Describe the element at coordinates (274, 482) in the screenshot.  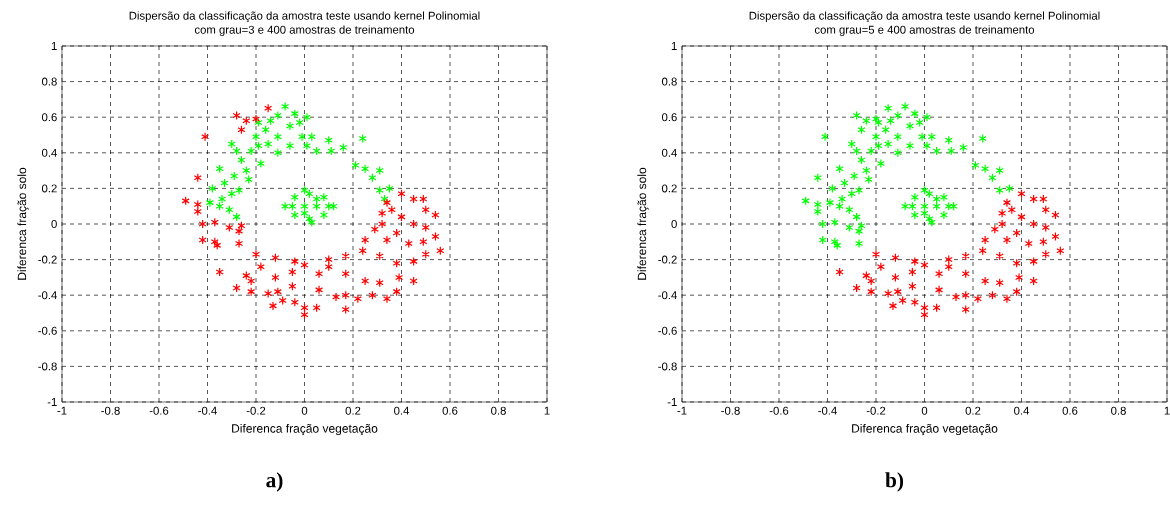
I see `text: a)` at that location.